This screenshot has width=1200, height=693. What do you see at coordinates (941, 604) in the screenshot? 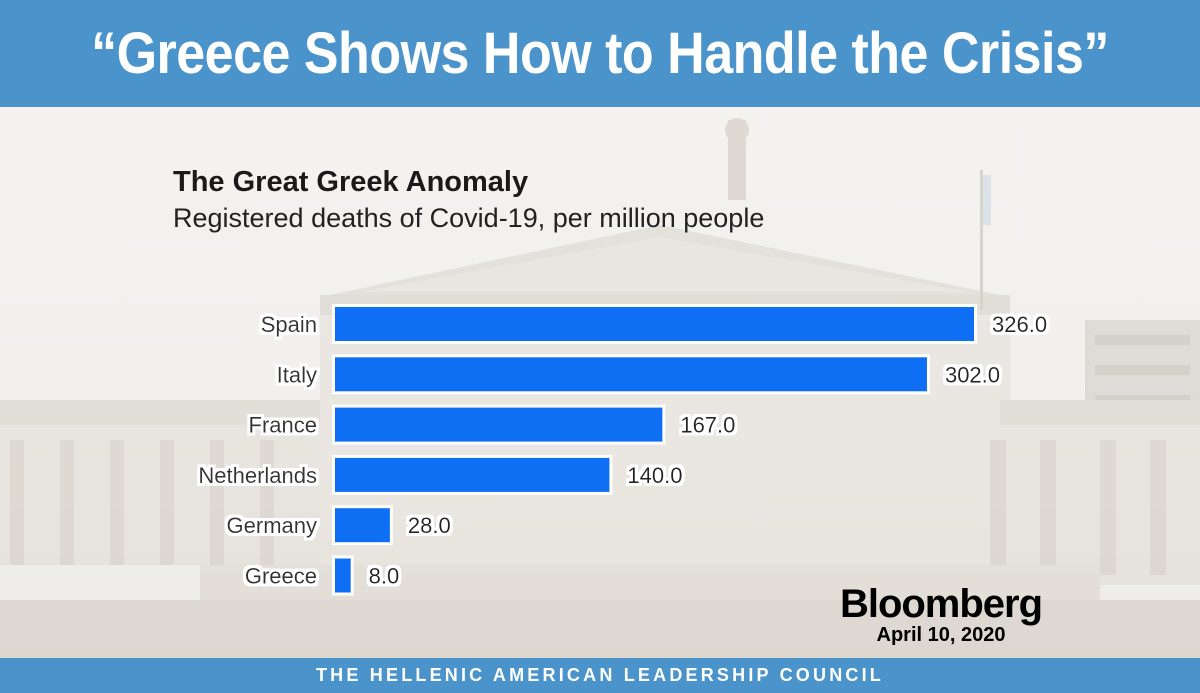
I see `brand-name: Bloomberg` at bounding box center [941, 604].